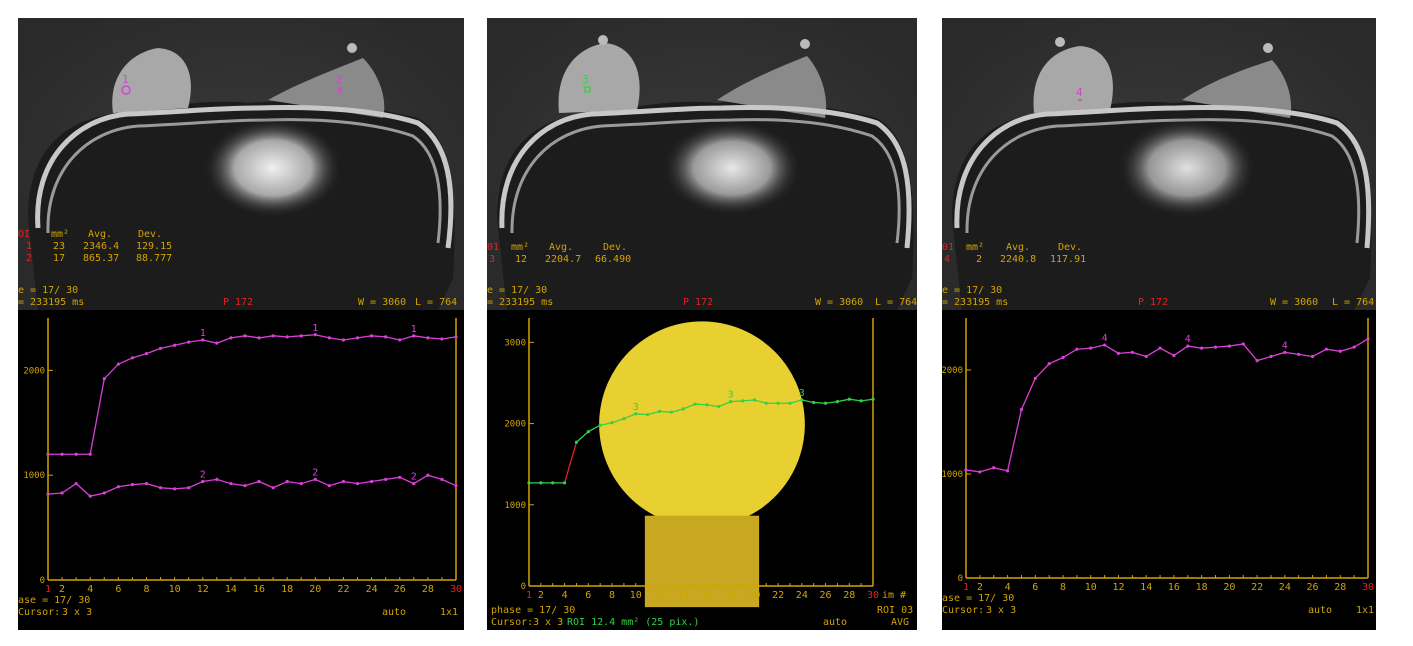 Image resolution: width=1413 pixels, height=646 pixels. What do you see at coordinates (315, 589) in the screenshot?
I see `x-tick-label: 20` at bounding box center [315, 589].